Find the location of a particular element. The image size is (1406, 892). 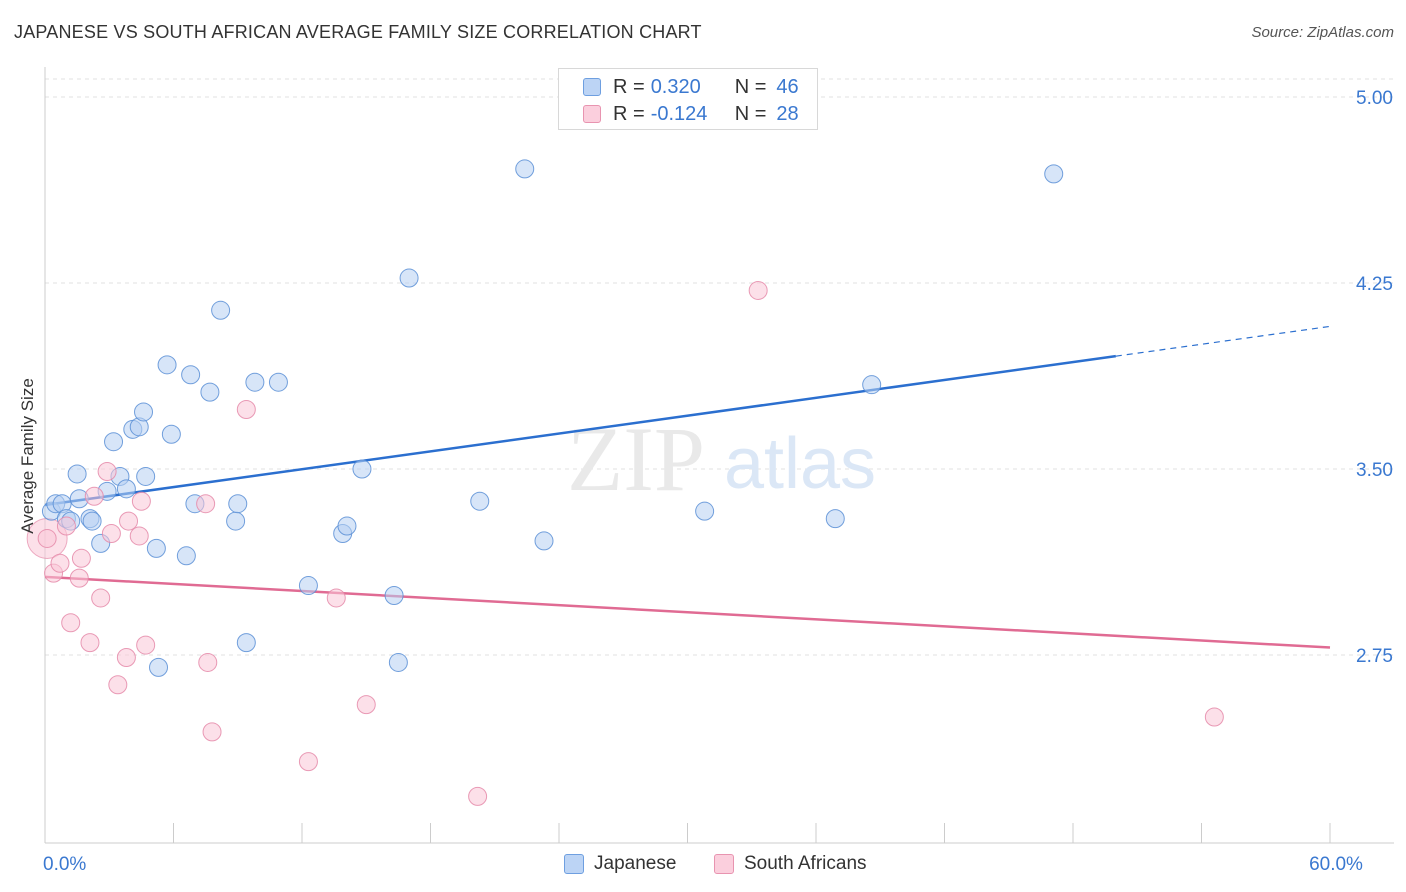

legend-row-south-africans: R = -0.124 N = 28 is located at coordinates (691, 114).